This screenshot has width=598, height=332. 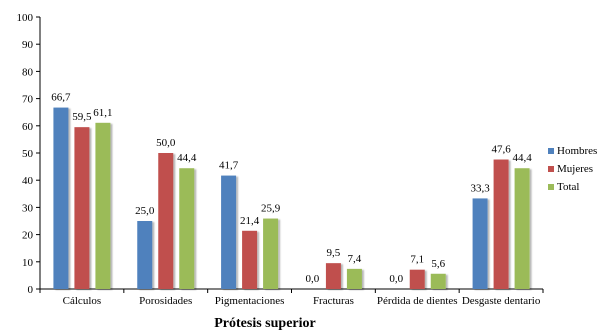 What do you see at coordinates (333, 301) in the screenshot?
I see `x-category-label: Fracturas` at bounding box center [333, 301].